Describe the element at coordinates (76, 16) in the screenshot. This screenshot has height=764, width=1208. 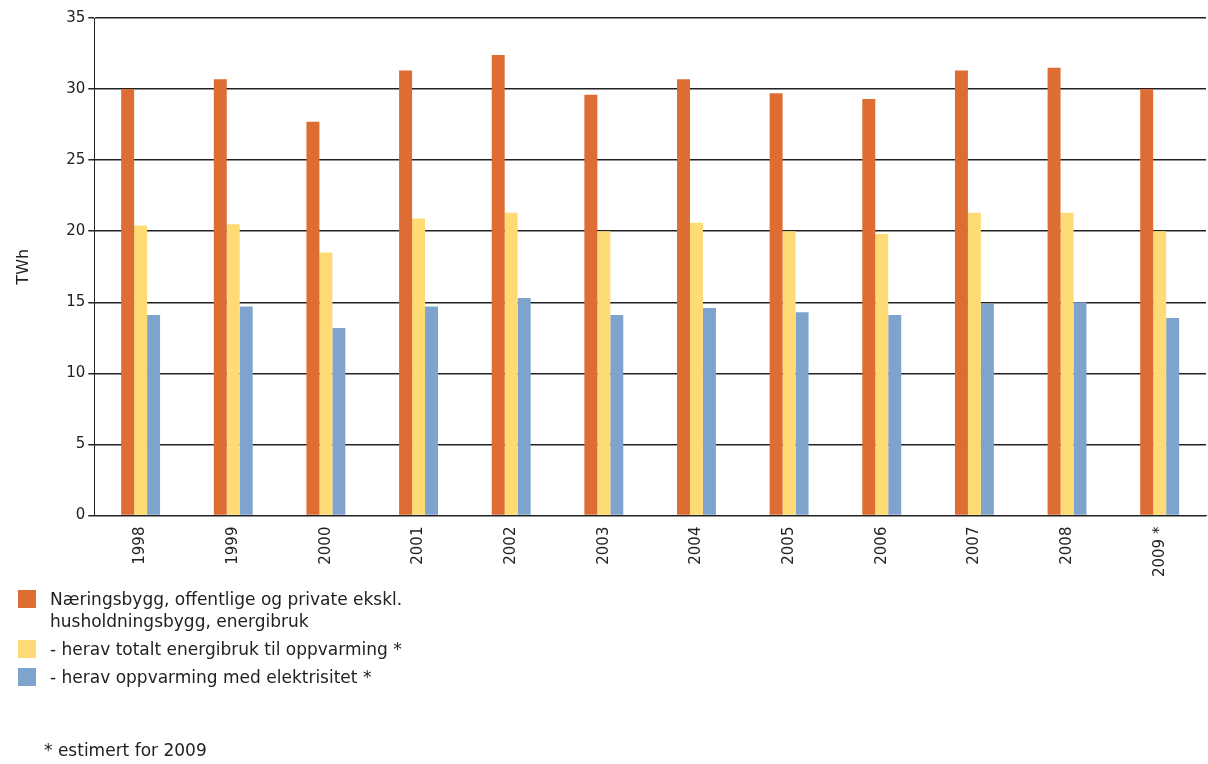
I see `y-tick-label: 35` at that location.